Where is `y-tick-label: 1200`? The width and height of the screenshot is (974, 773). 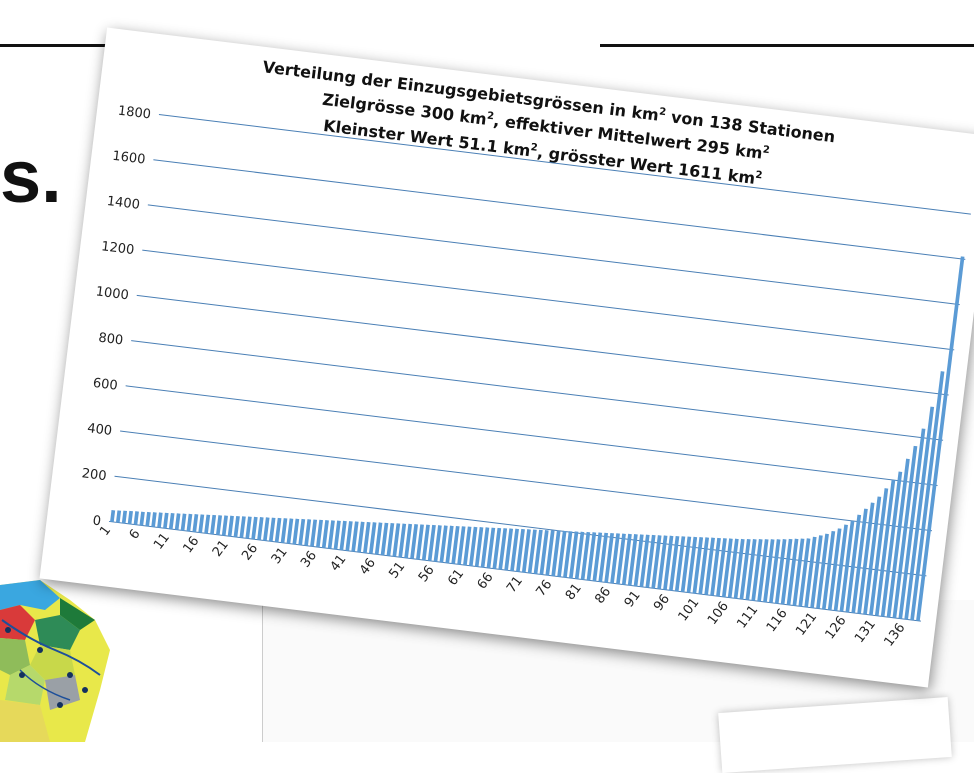
y-tick-label: 1200 is located at coordinates (117, 248).